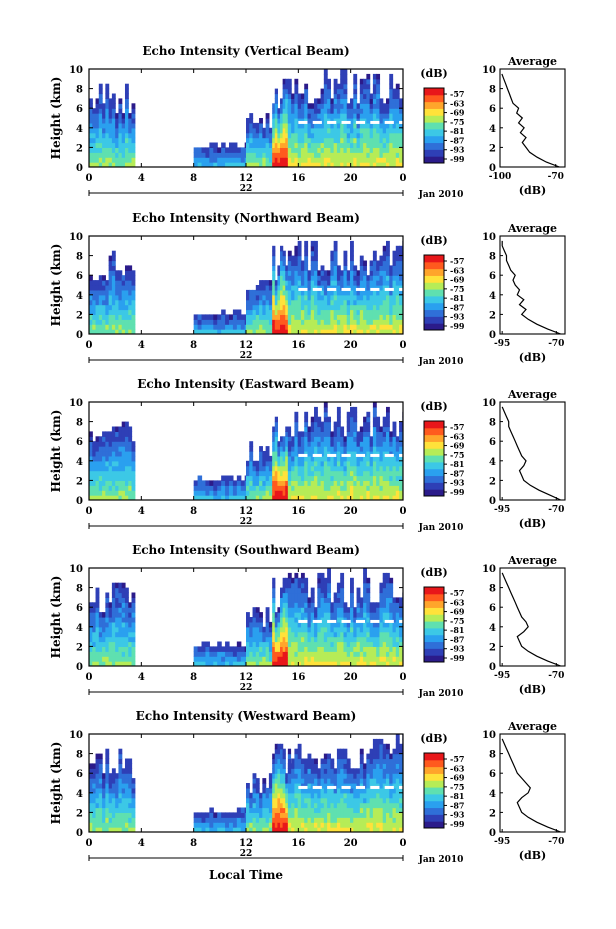 This screenshot has width=616, height=929. What do you see at coordinates (403, 677) in the screenshot?
I see `x-tick-label: 0` at bounding box center [403, 677].